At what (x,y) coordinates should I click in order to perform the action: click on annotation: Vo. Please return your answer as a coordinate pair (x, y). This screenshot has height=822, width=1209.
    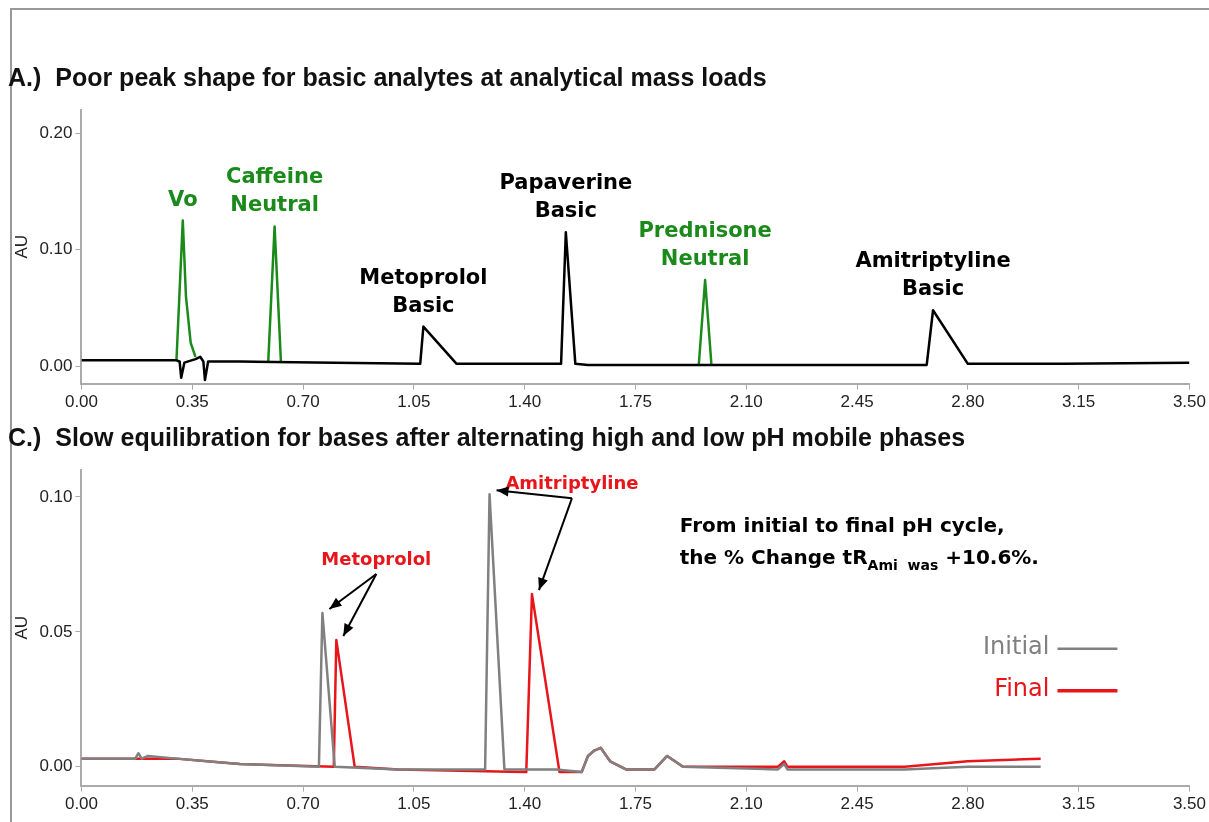
    Looking at the image, I should click on (183, 198).